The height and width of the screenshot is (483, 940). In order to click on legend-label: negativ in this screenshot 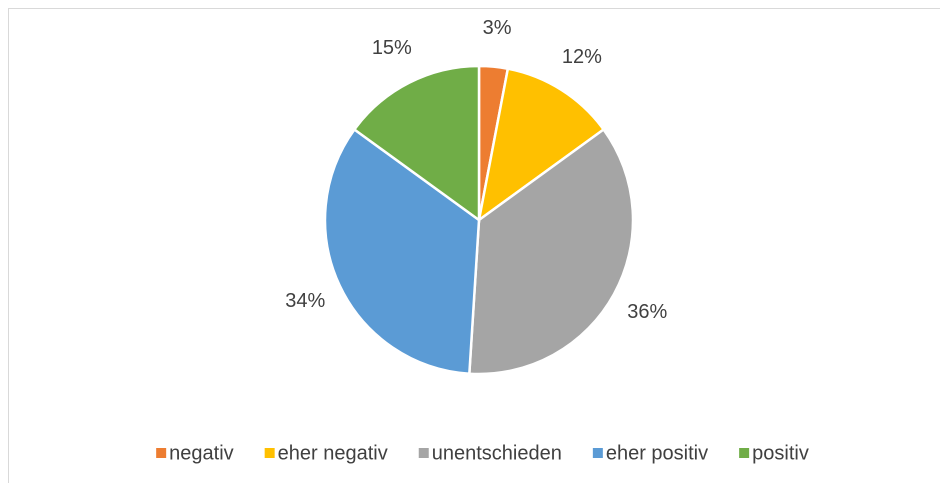, I will do `click(201, 453)`.